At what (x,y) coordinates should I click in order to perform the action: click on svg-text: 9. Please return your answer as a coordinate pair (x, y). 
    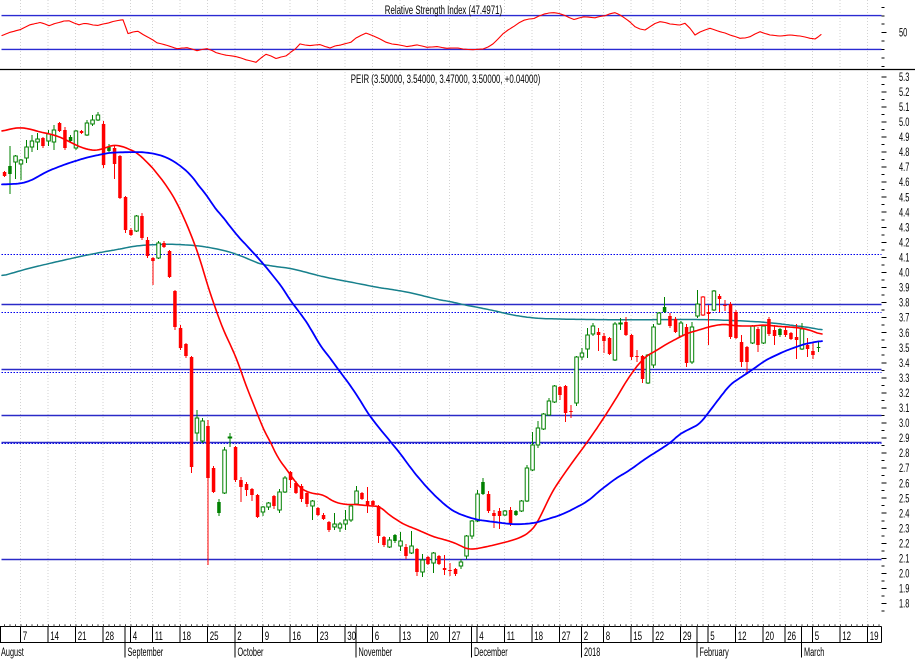
    Looking at the image, I should click on (267, 636).